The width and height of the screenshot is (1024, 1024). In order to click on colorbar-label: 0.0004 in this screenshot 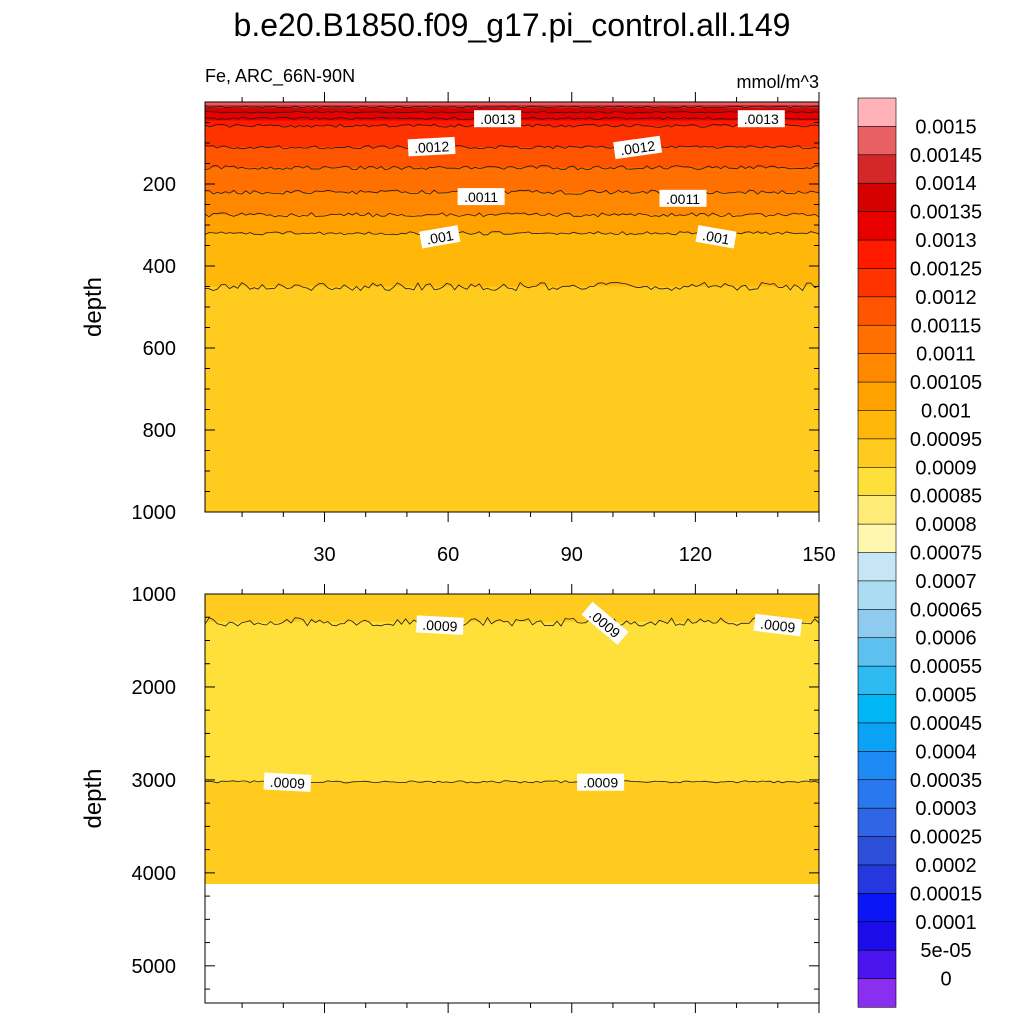, I will do `click(945, 752)`.